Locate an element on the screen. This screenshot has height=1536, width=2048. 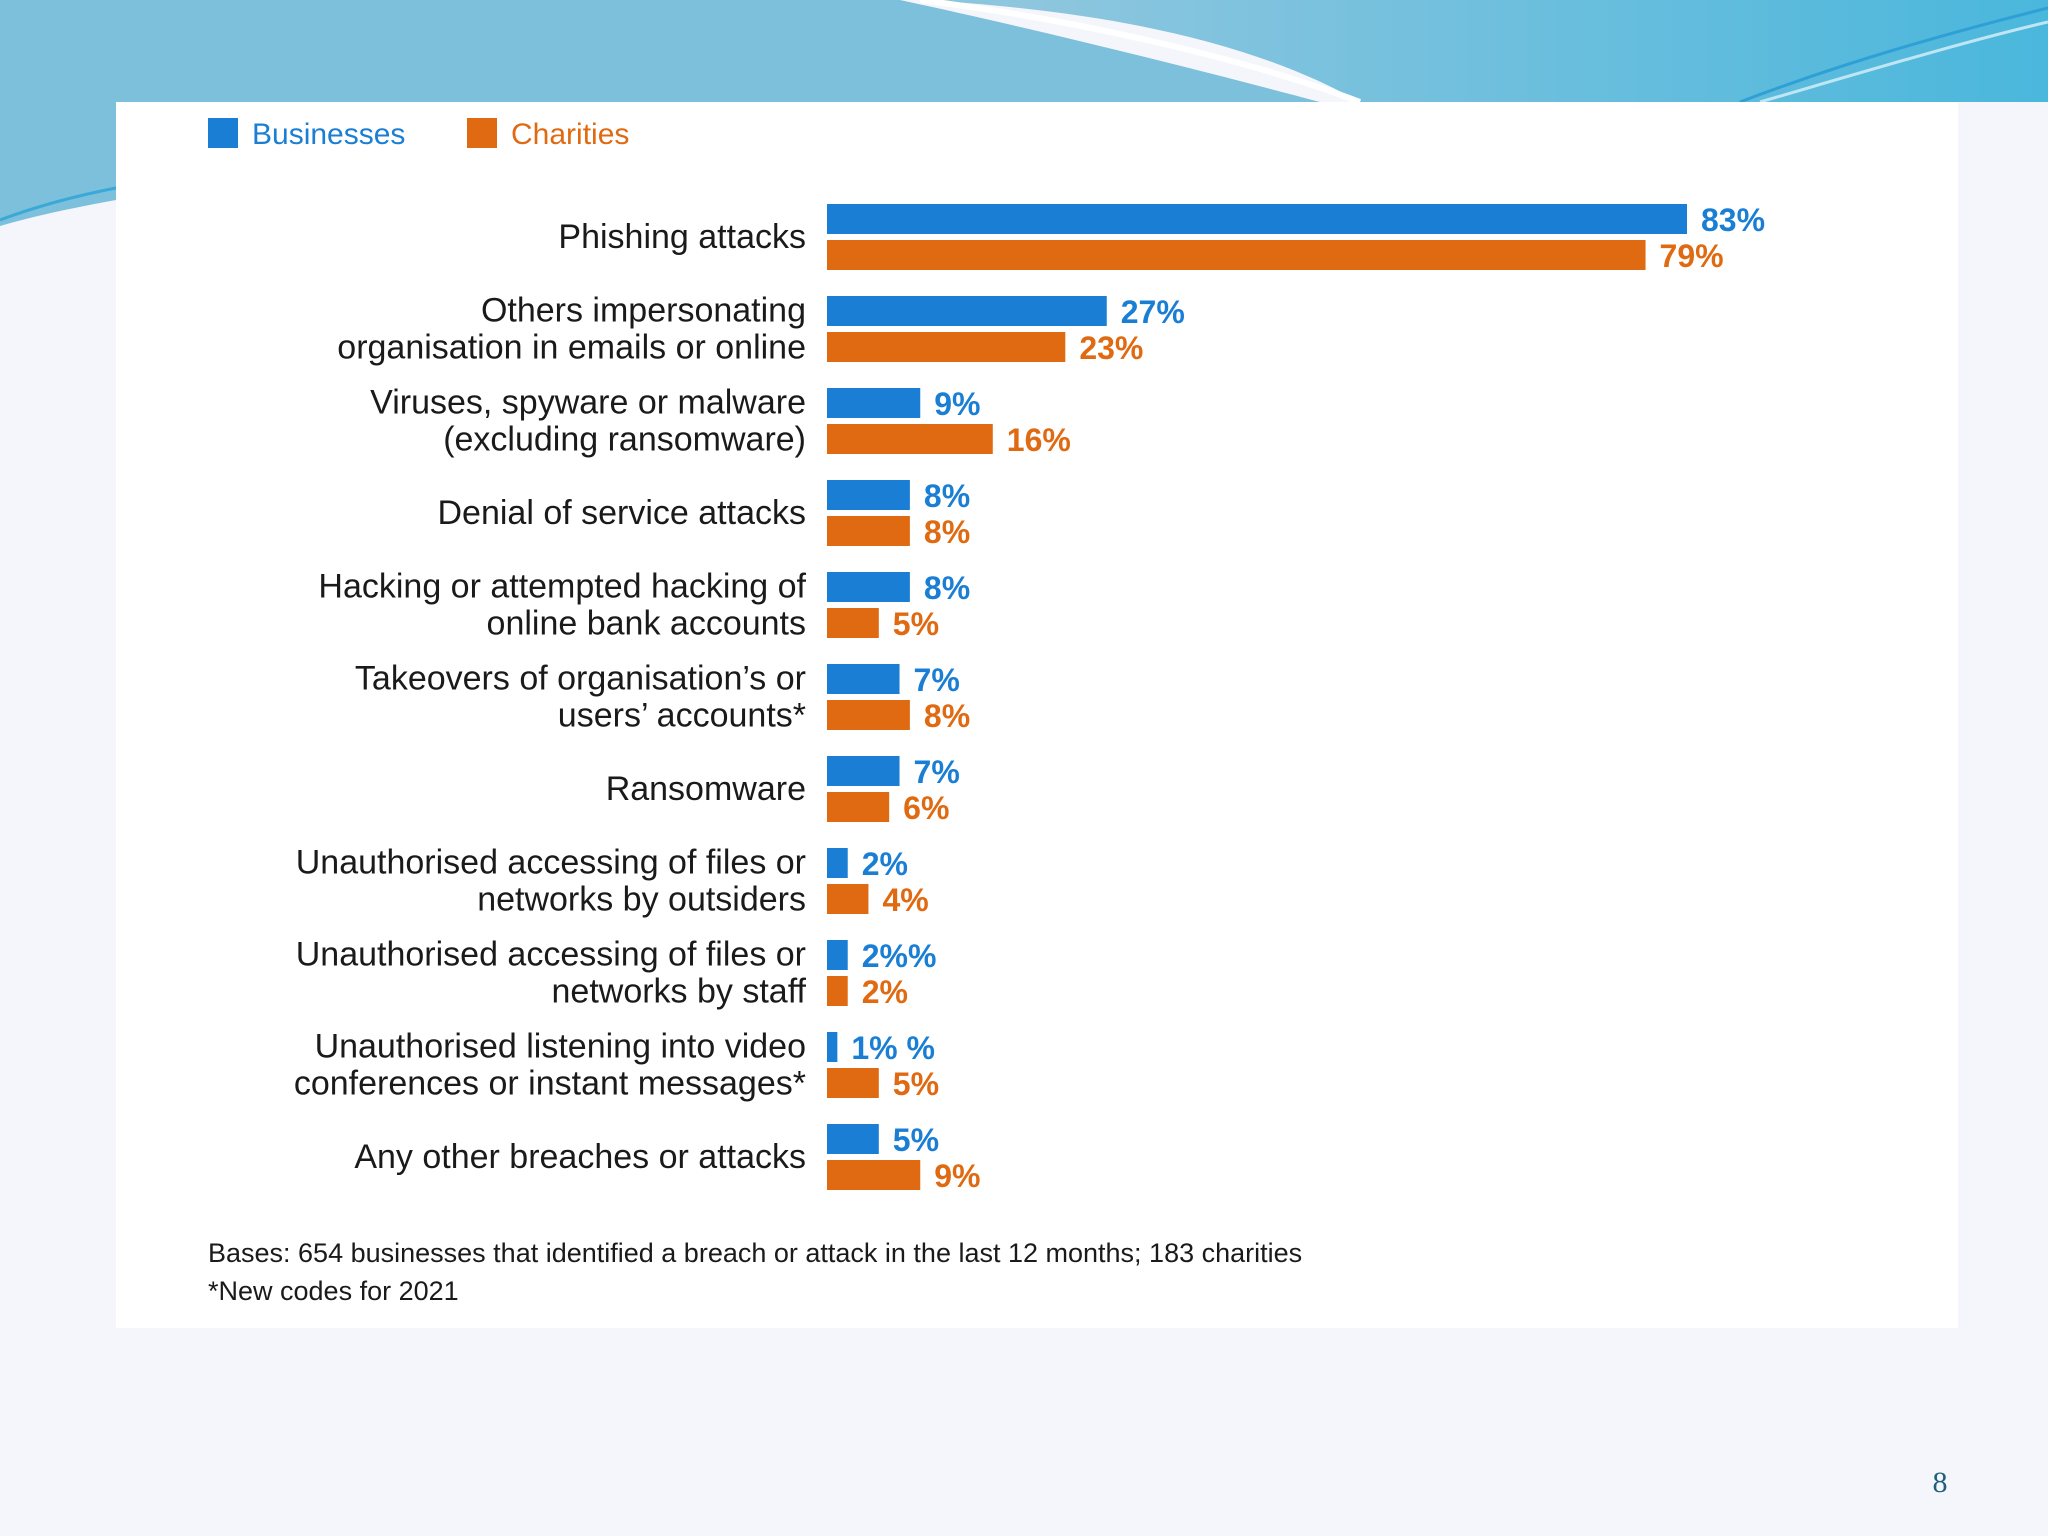
page-number: 8 is located at coordinates (1940, 1482).